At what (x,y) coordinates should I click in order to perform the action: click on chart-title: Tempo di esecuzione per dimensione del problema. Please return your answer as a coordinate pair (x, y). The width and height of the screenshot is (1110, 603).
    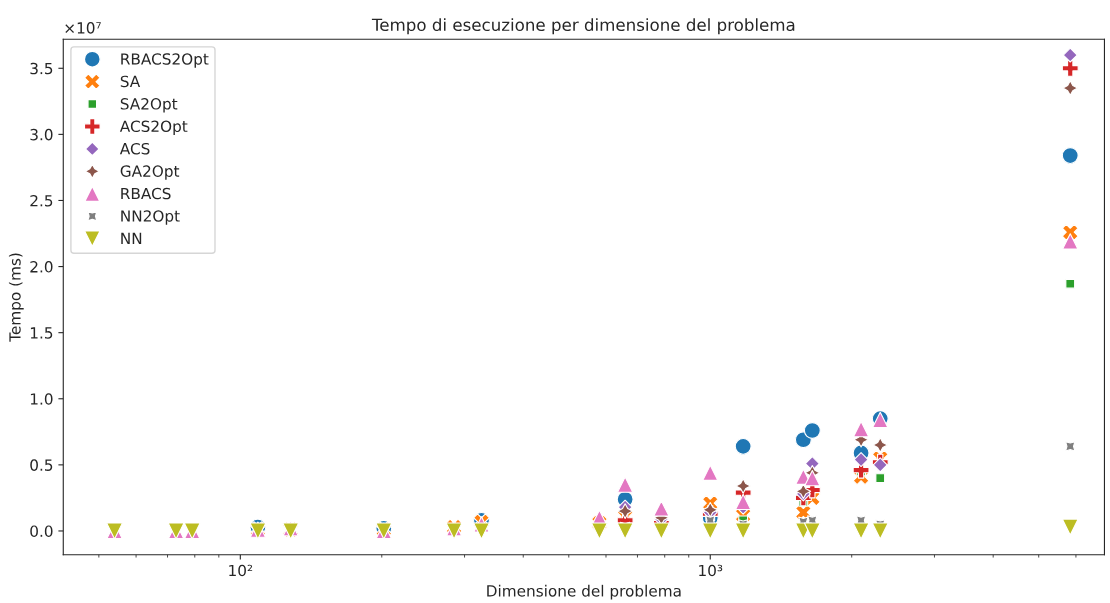
    Looking at the image, I should click on (583, 26).